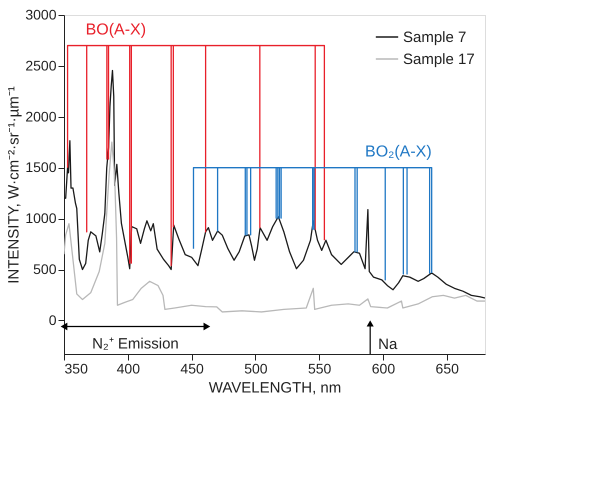 The width and height of the screenshot is (595, 477). I want to click on y-tick-label: 1000, so click(41, 218).